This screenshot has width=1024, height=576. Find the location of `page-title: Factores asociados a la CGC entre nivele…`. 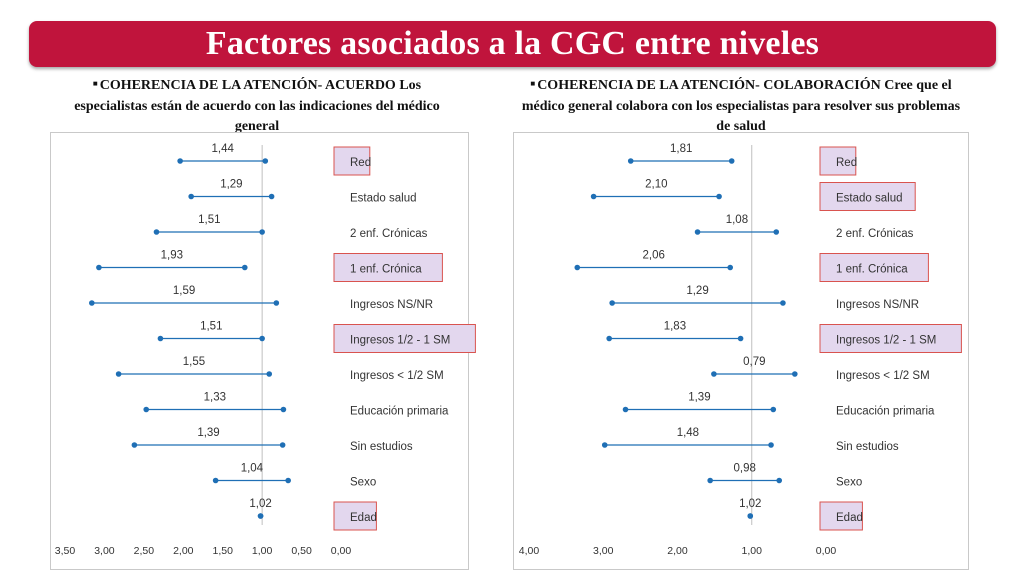

page-title: Factores asociados a la CGC entre nivele… is located at coordinates (512, 43).